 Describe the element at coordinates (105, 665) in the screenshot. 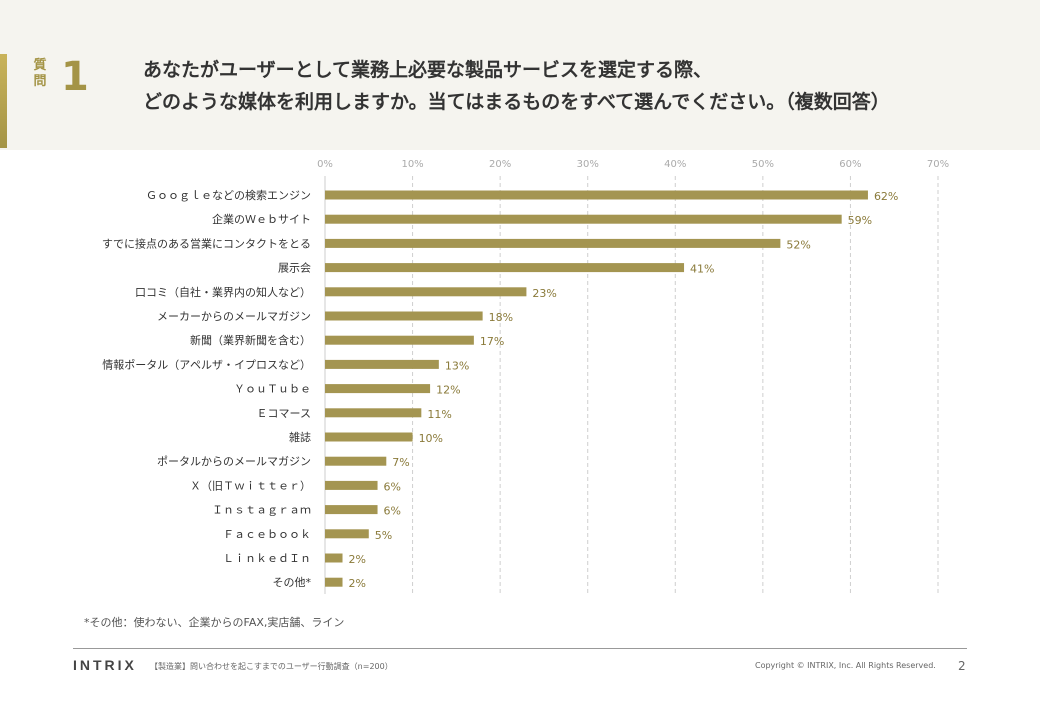

I see `company-logo: INTRIX` at that location.